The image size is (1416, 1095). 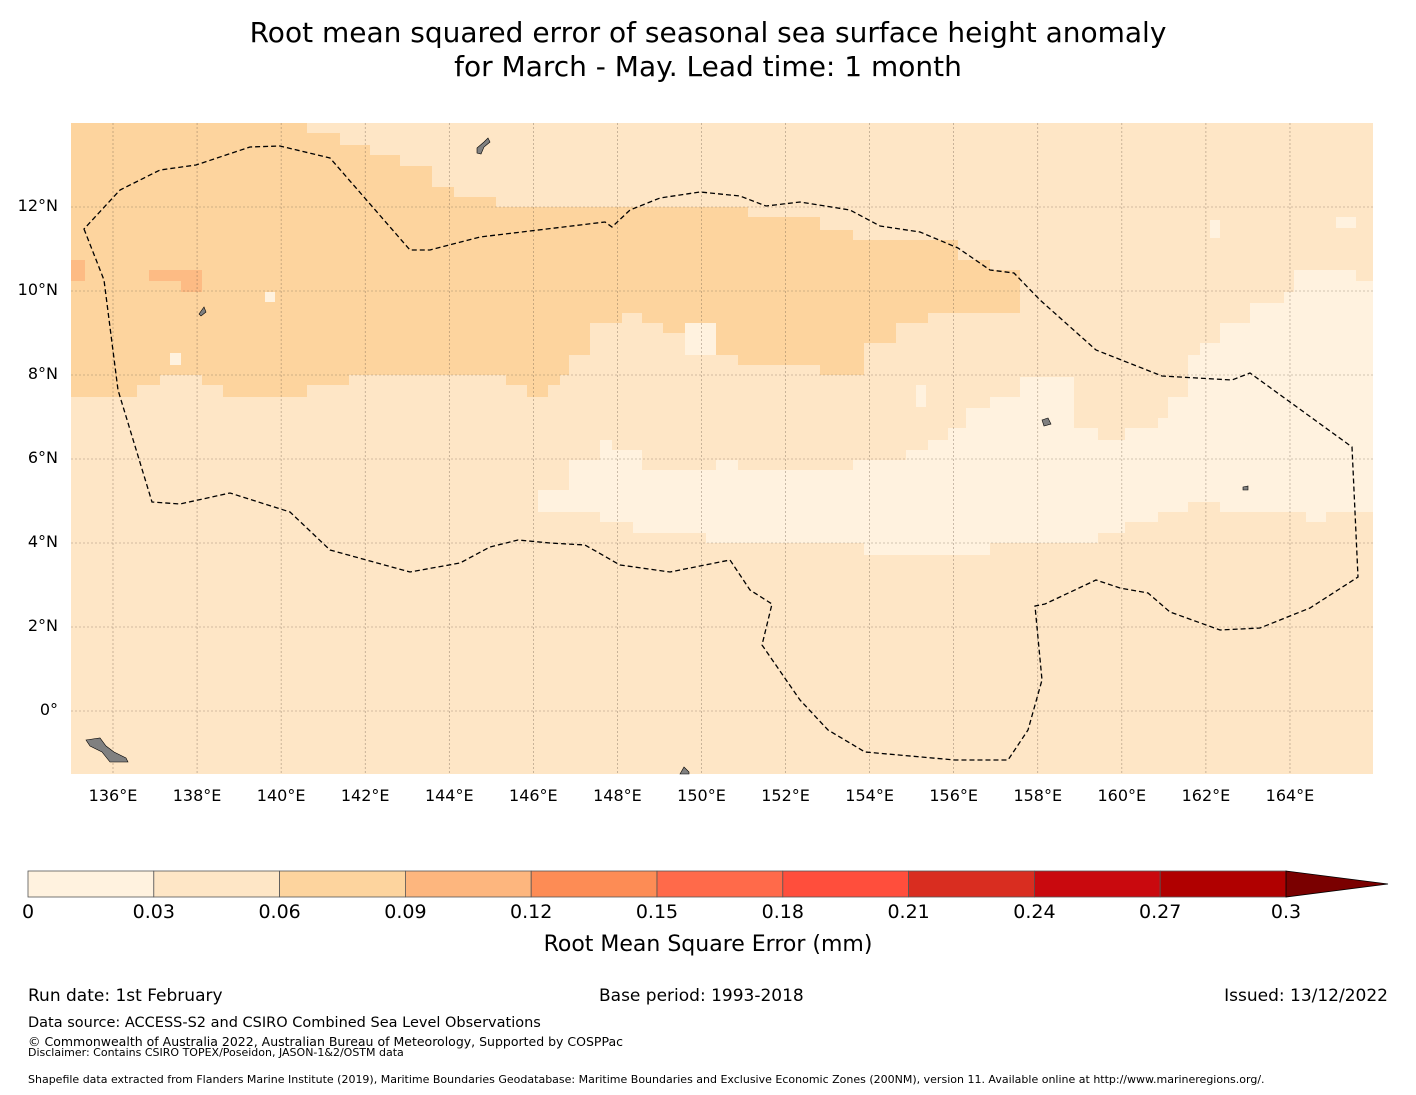 I want to click on colorbar-label: Root Mean Square Error (mm), so click(x=708, y=944).